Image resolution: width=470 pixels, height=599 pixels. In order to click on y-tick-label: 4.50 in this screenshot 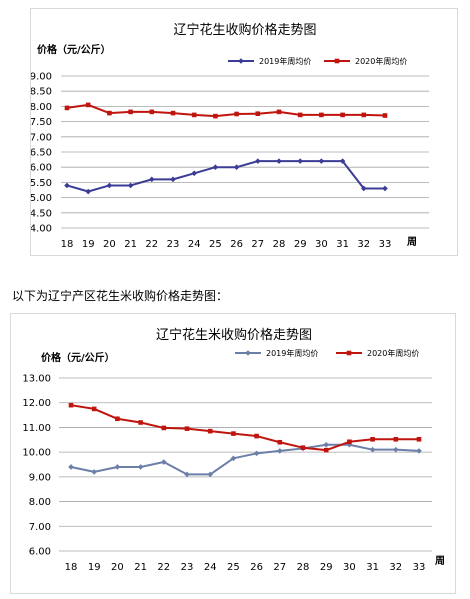, I will do `click(41, 213)`.